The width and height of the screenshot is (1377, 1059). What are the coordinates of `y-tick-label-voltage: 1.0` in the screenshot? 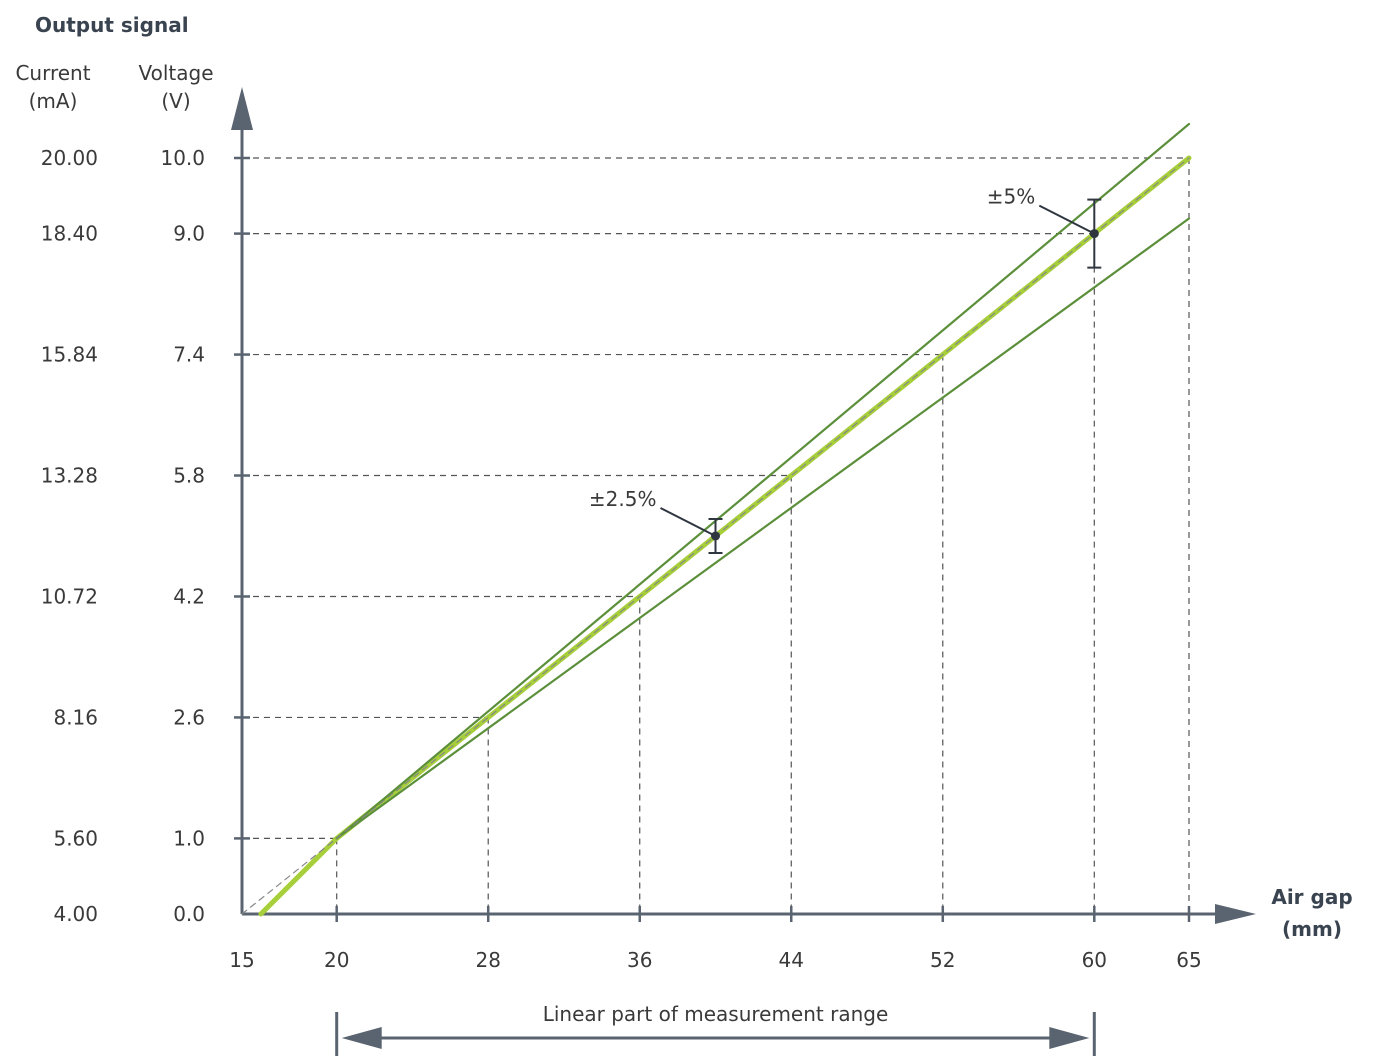 It's located at (189, 838).